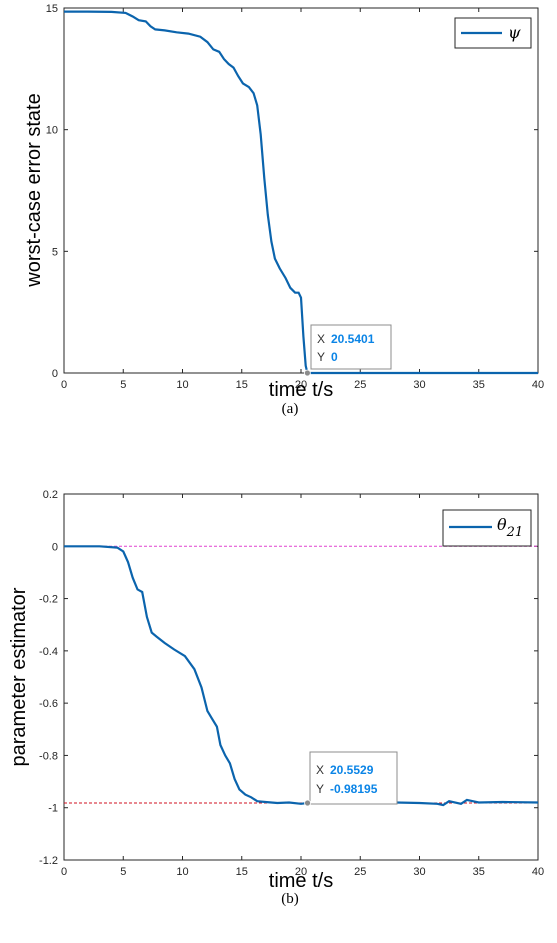 This screenshot has width=557, height=943. What do you see at coordinates (353, 778) in the screenshot?
I see `chart-b-datatip-box` at bounding box center [353, 778].